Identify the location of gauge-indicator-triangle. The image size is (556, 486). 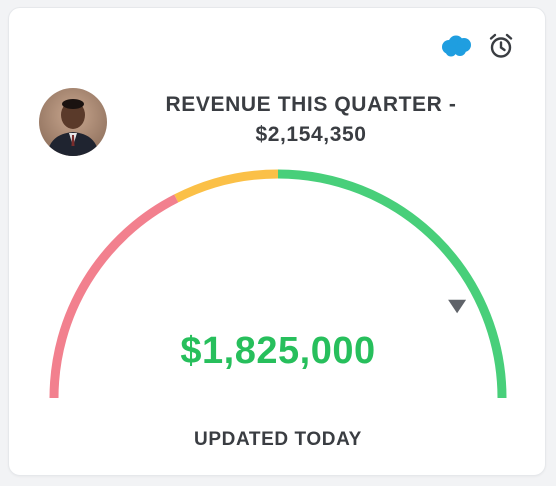
(457, 306).